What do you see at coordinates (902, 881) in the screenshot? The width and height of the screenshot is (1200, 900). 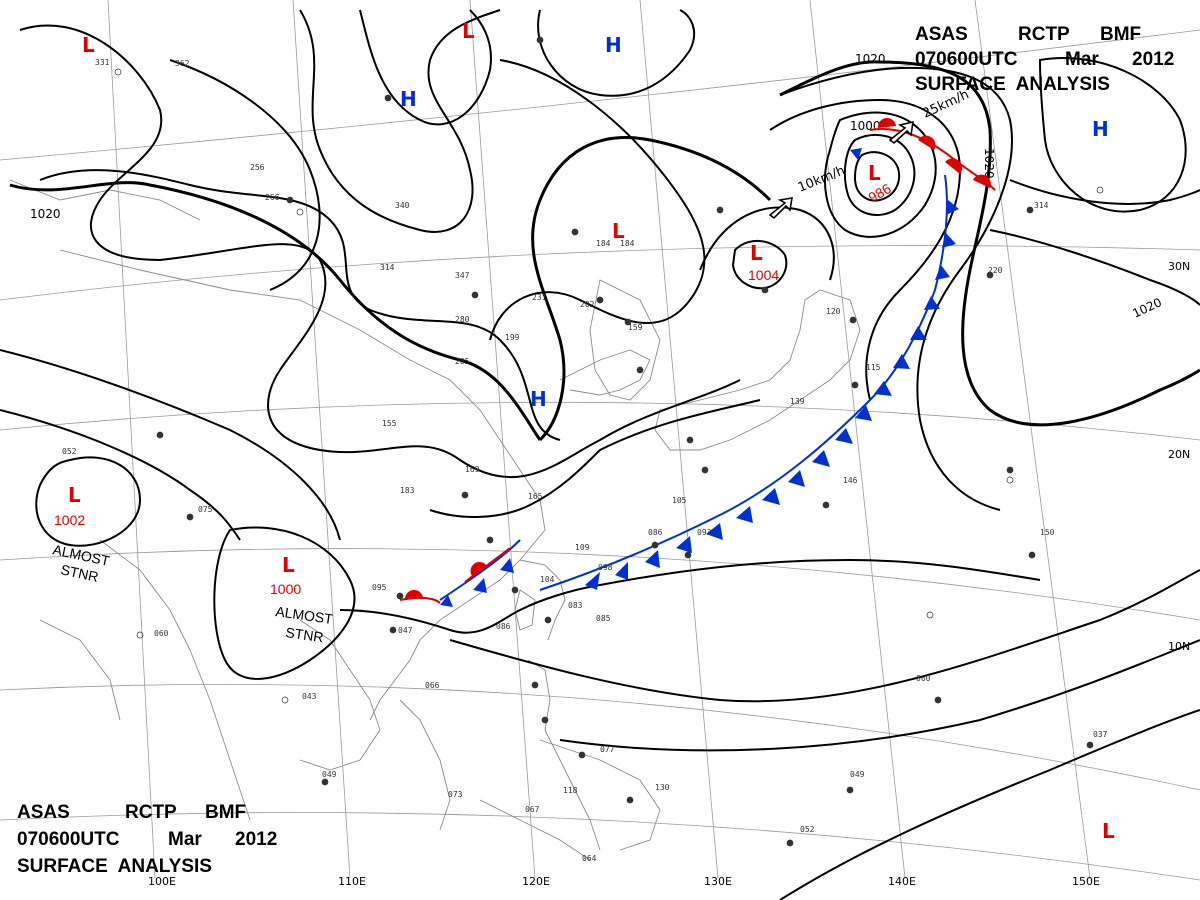 I see `lon-label-140e: 140E` at bounding box center [902, 881].